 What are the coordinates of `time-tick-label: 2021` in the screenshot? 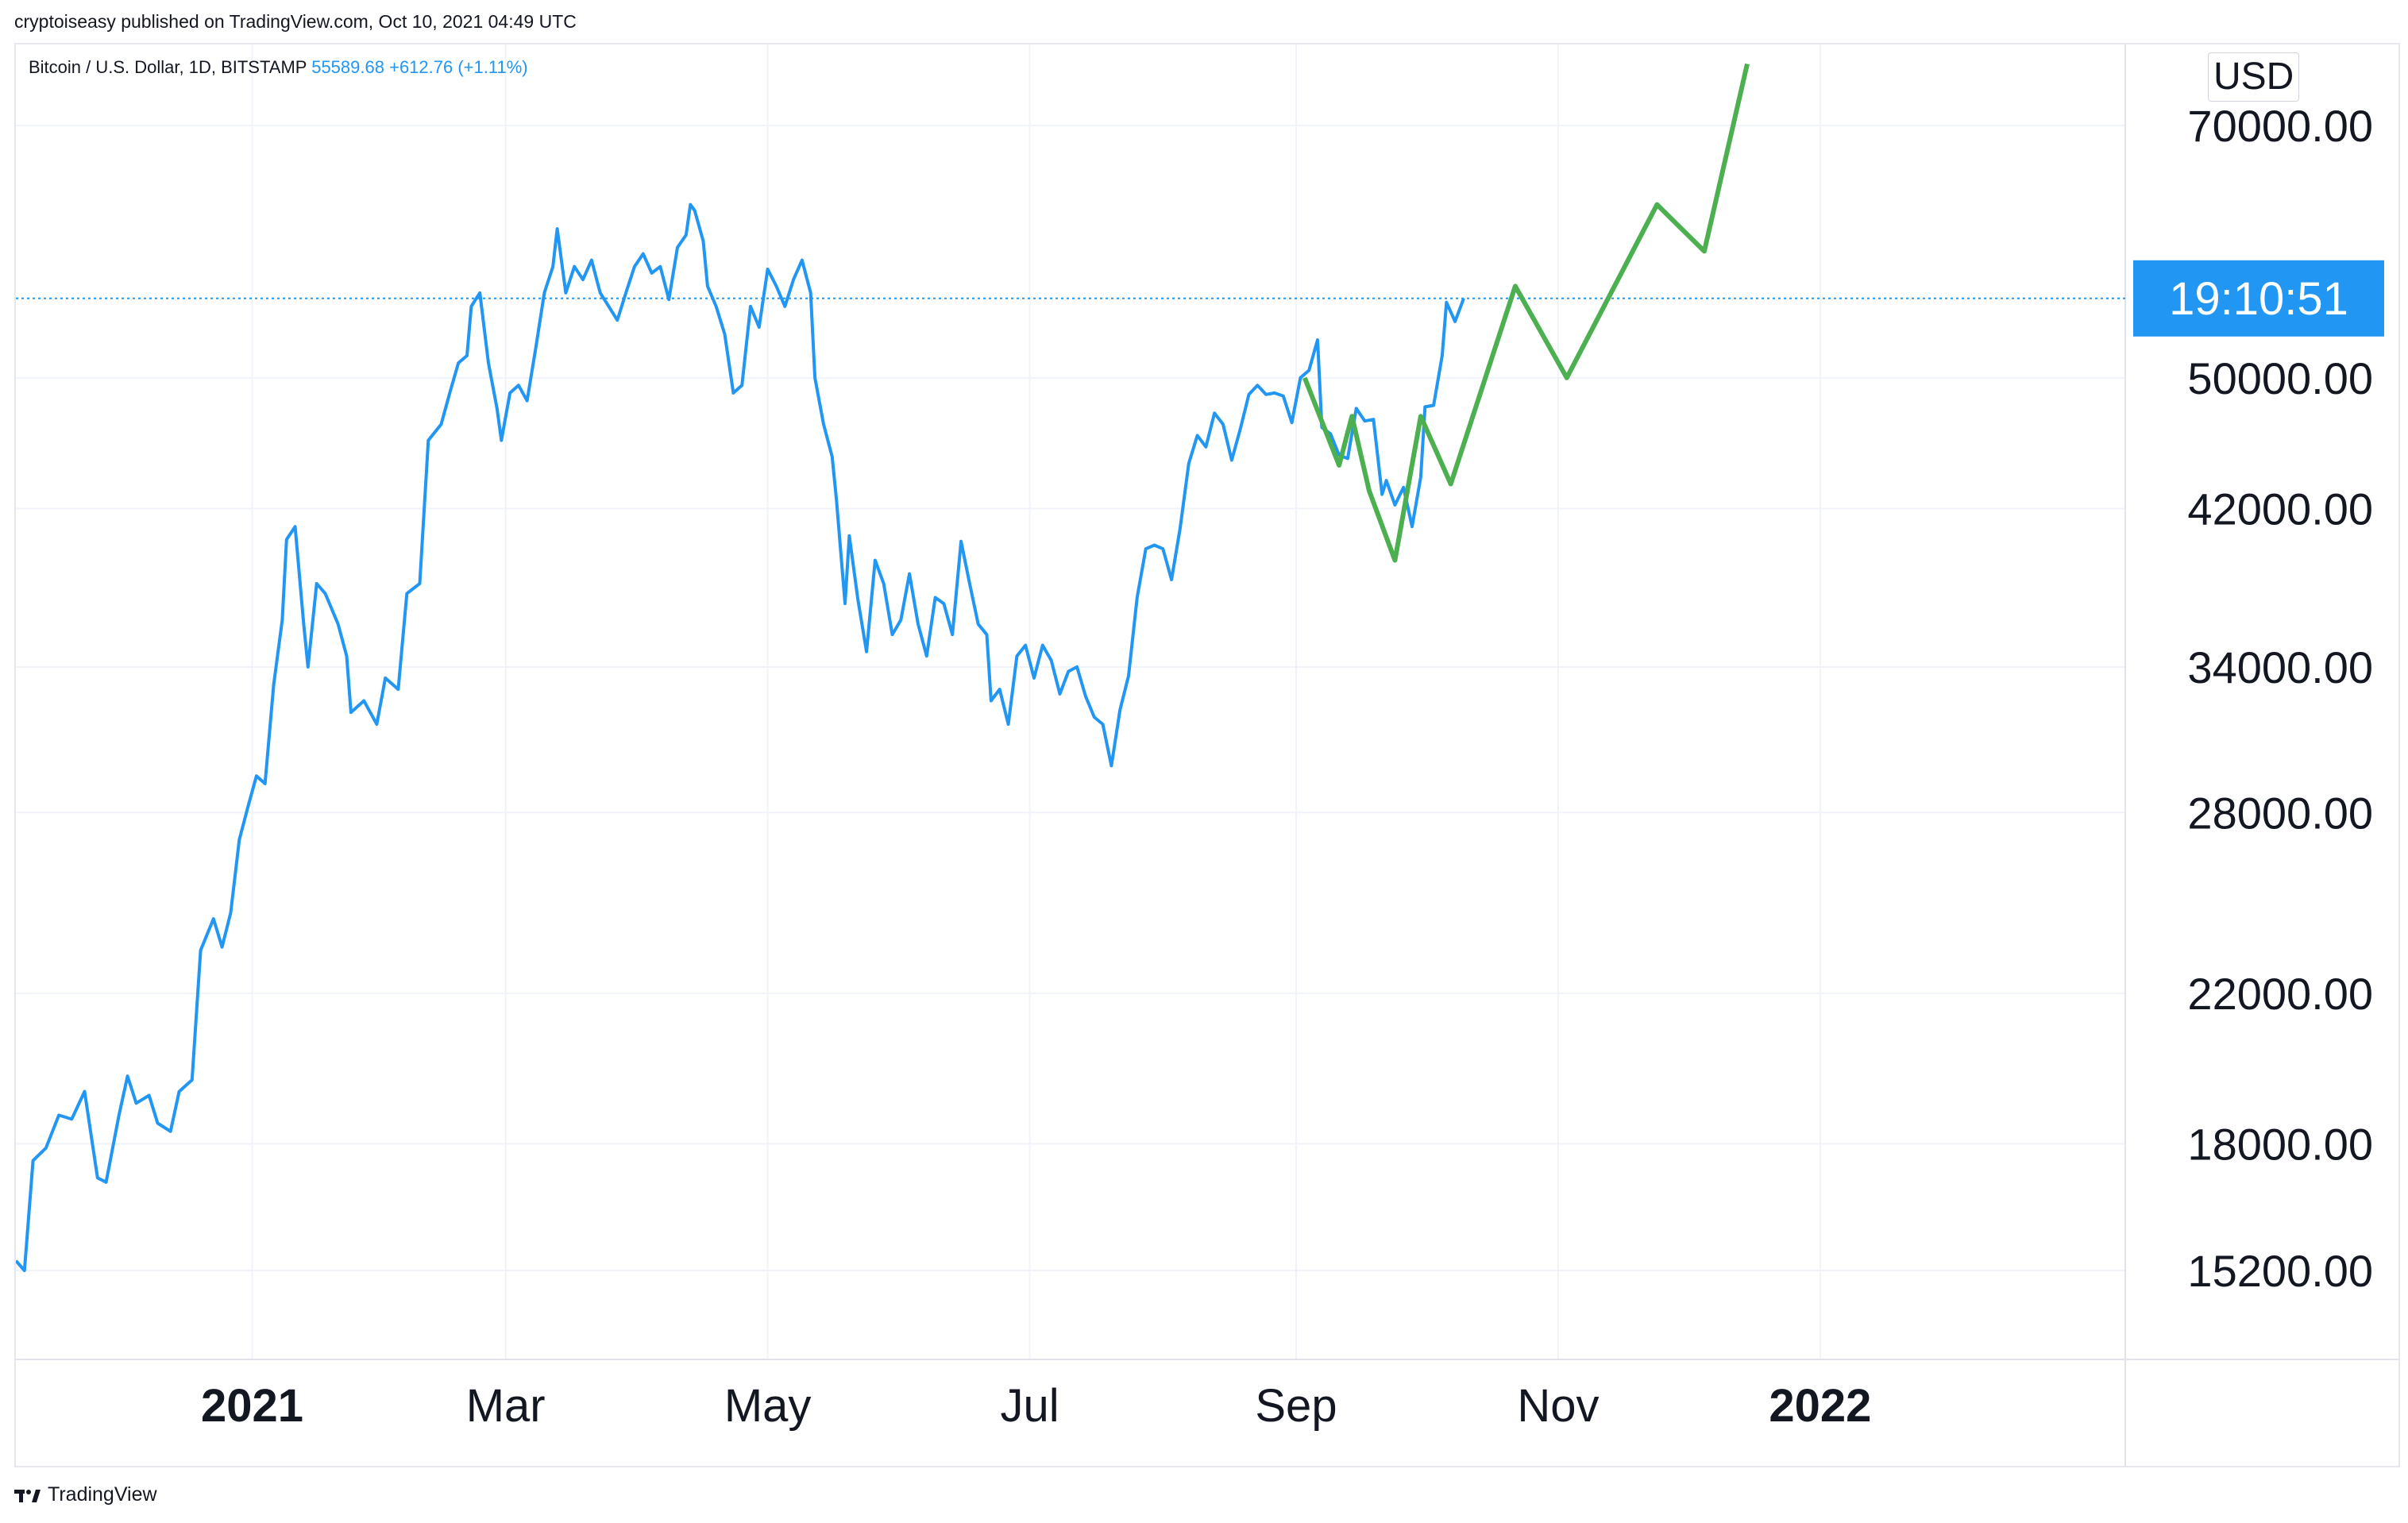 It's located at (252, 1406).